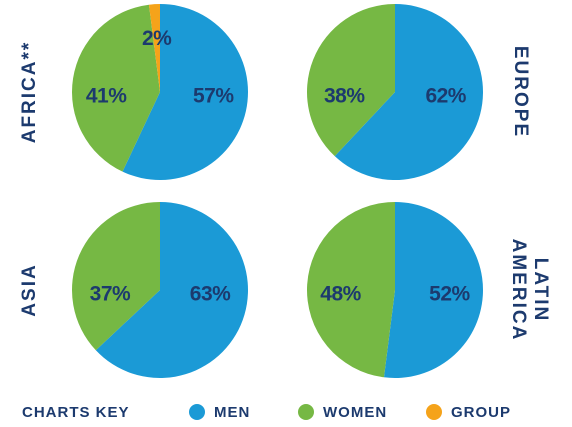  I want to click on legend-title: CHARTS KEY, so click(76, 412).